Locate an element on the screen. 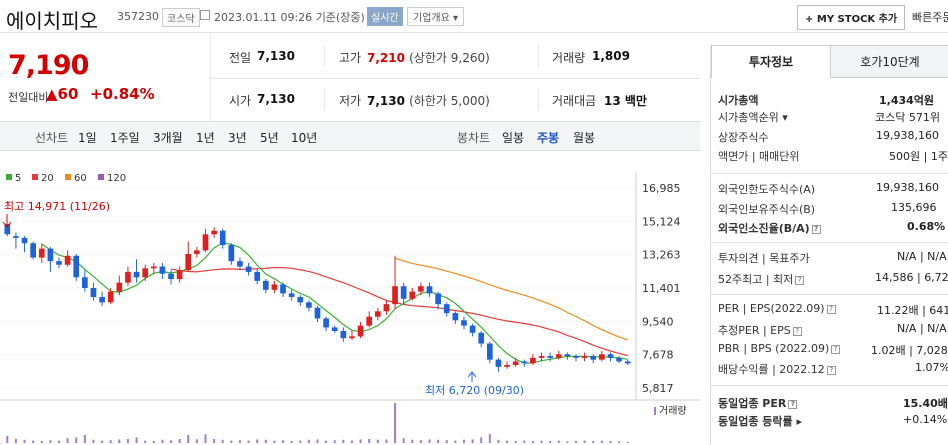  foreign-hold-value: 135,696 is located at coordinates (914, 207).